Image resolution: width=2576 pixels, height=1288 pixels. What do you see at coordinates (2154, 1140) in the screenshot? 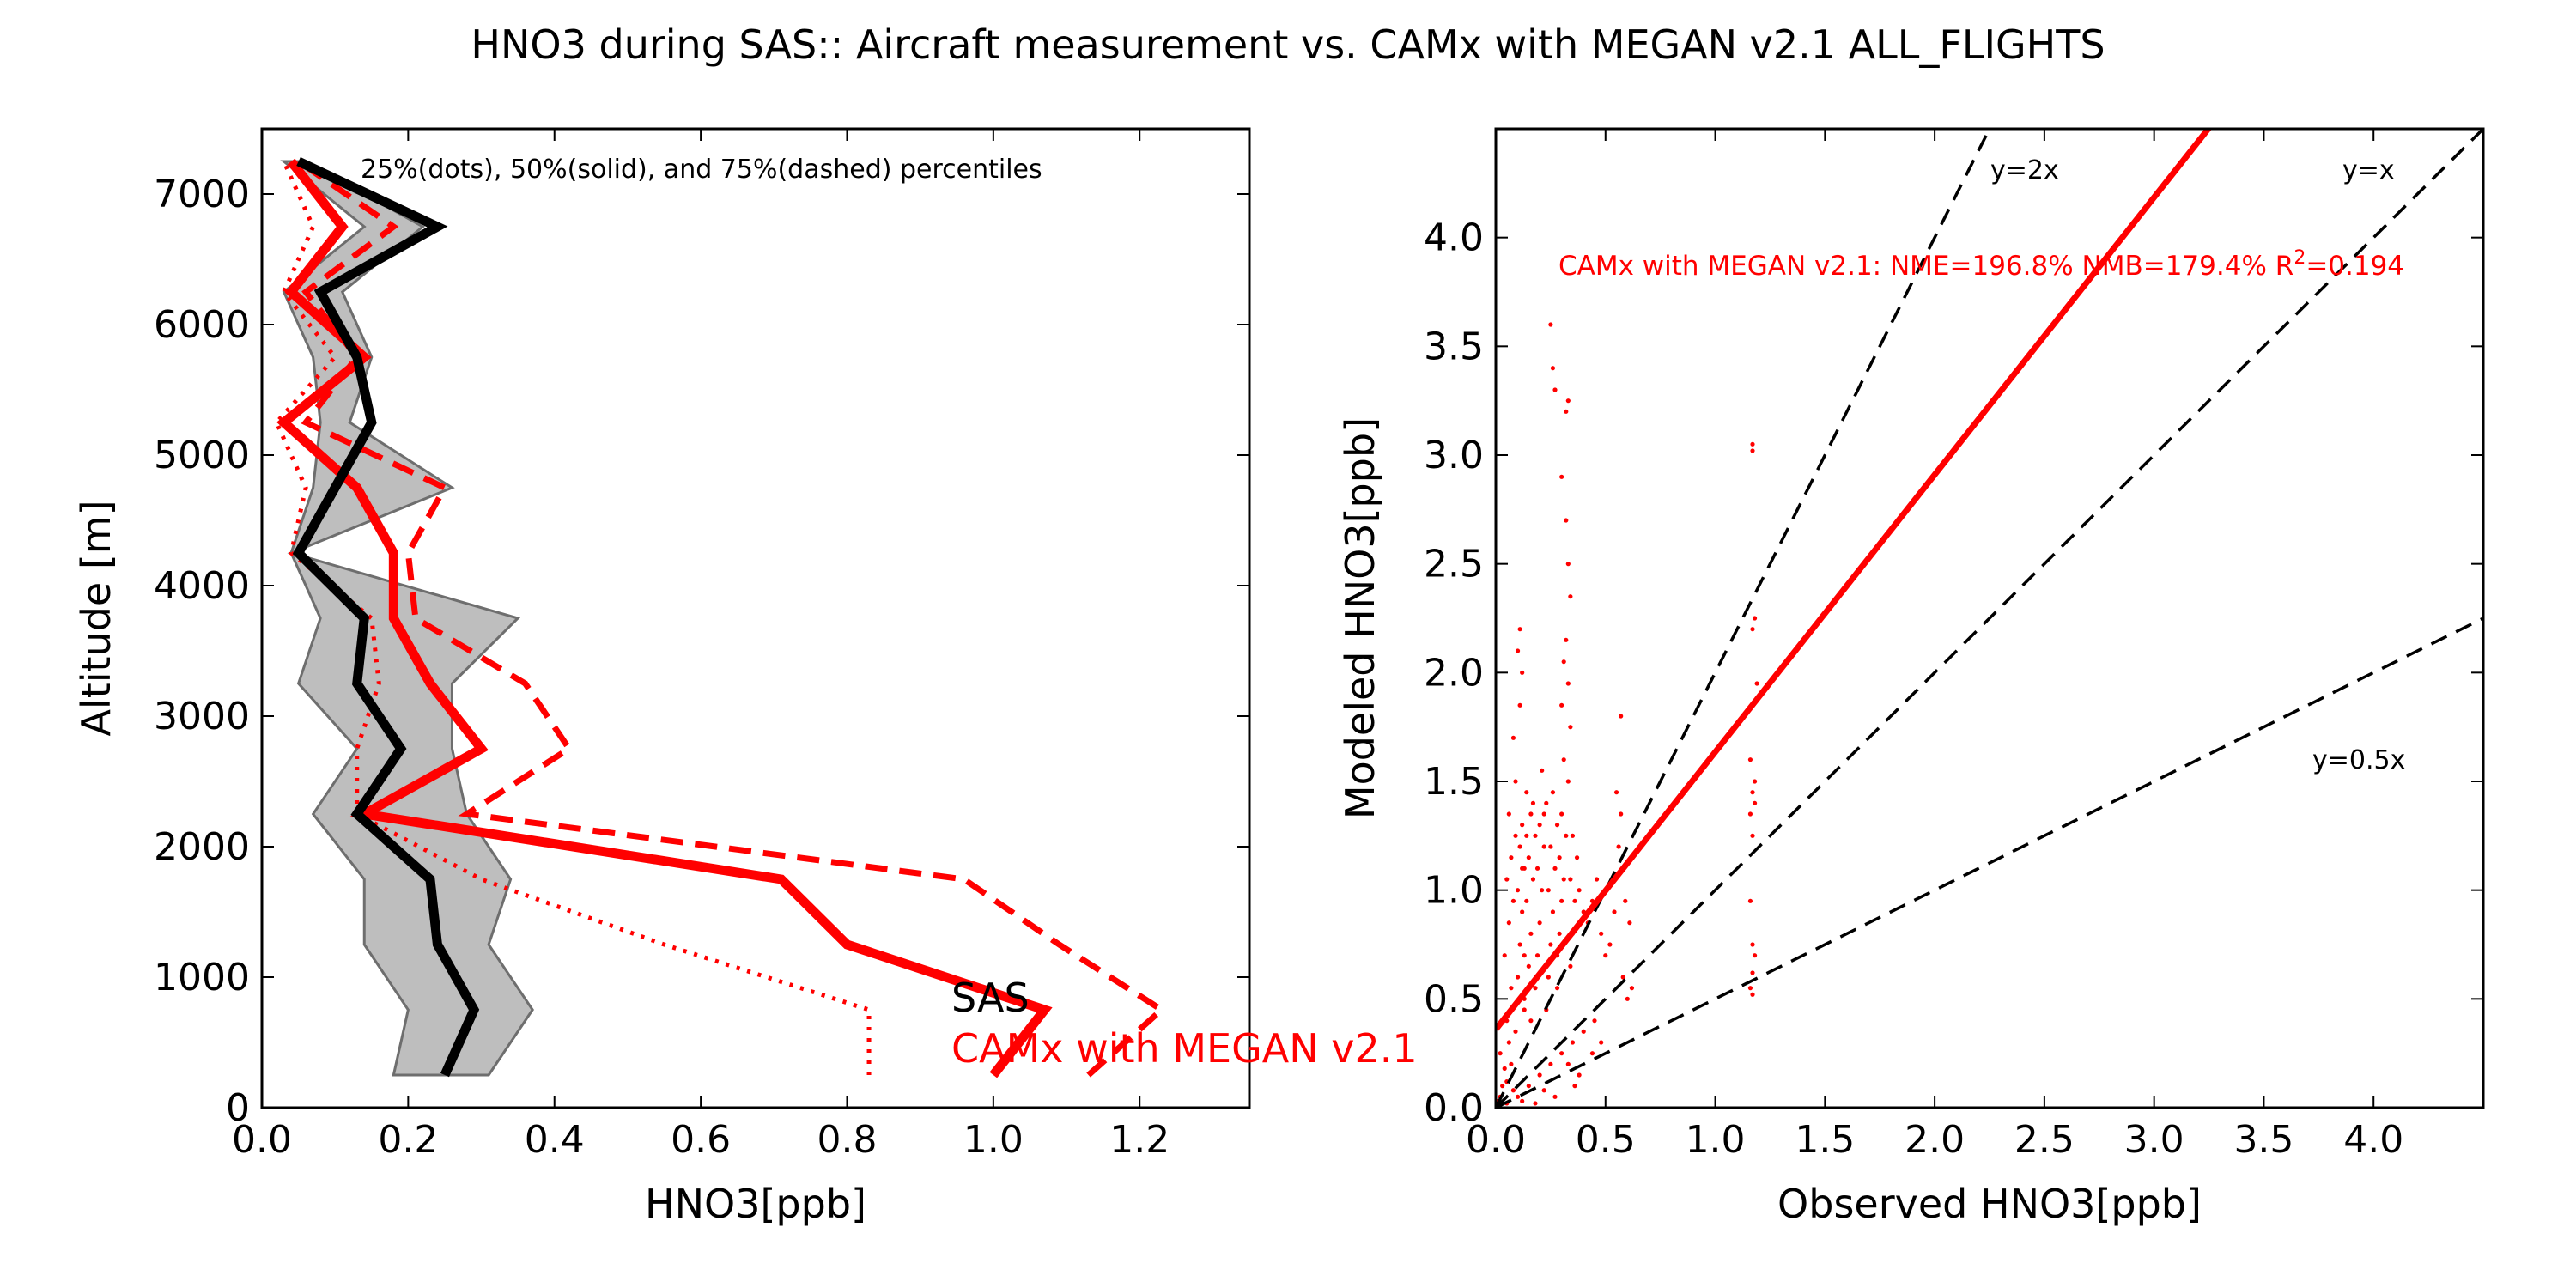
I see `x-tick-label: 3.0` at bounding box center [2154, 1140].